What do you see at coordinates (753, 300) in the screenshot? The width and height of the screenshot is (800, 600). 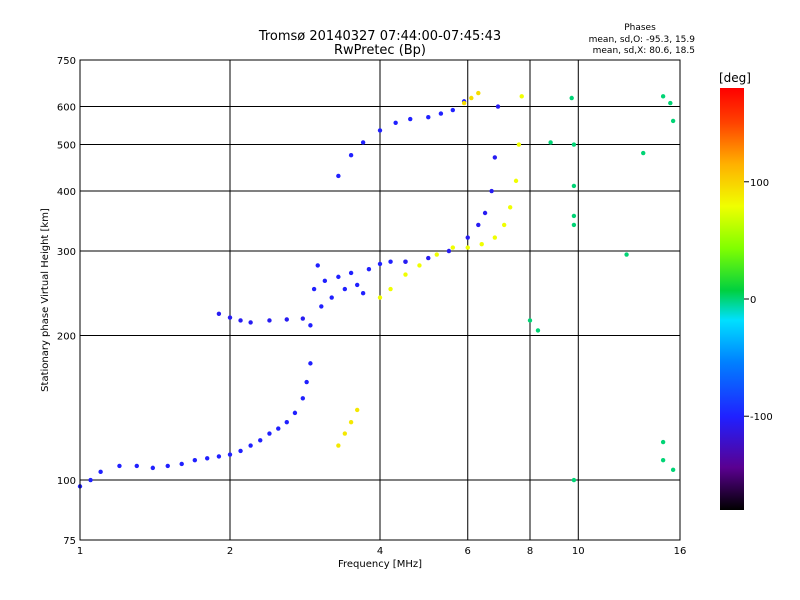 I see `colorbar-tick-label: 0` at bounding box center [753, 300].